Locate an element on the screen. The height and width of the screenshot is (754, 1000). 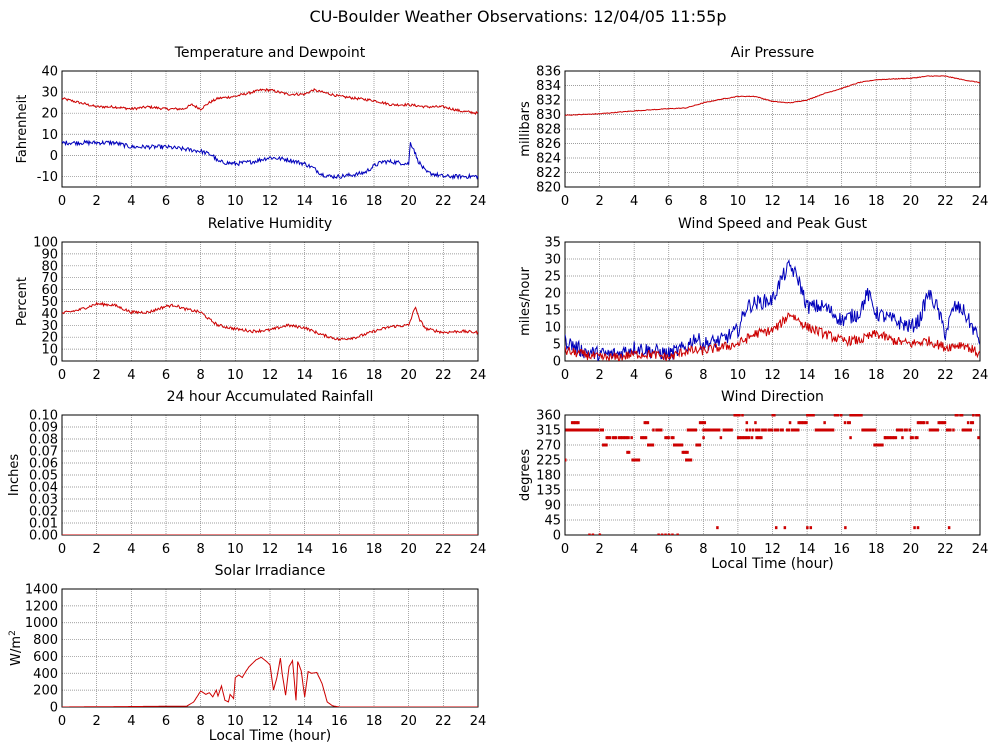
y-tick-label: 90 is located at coordinates (49, 254).